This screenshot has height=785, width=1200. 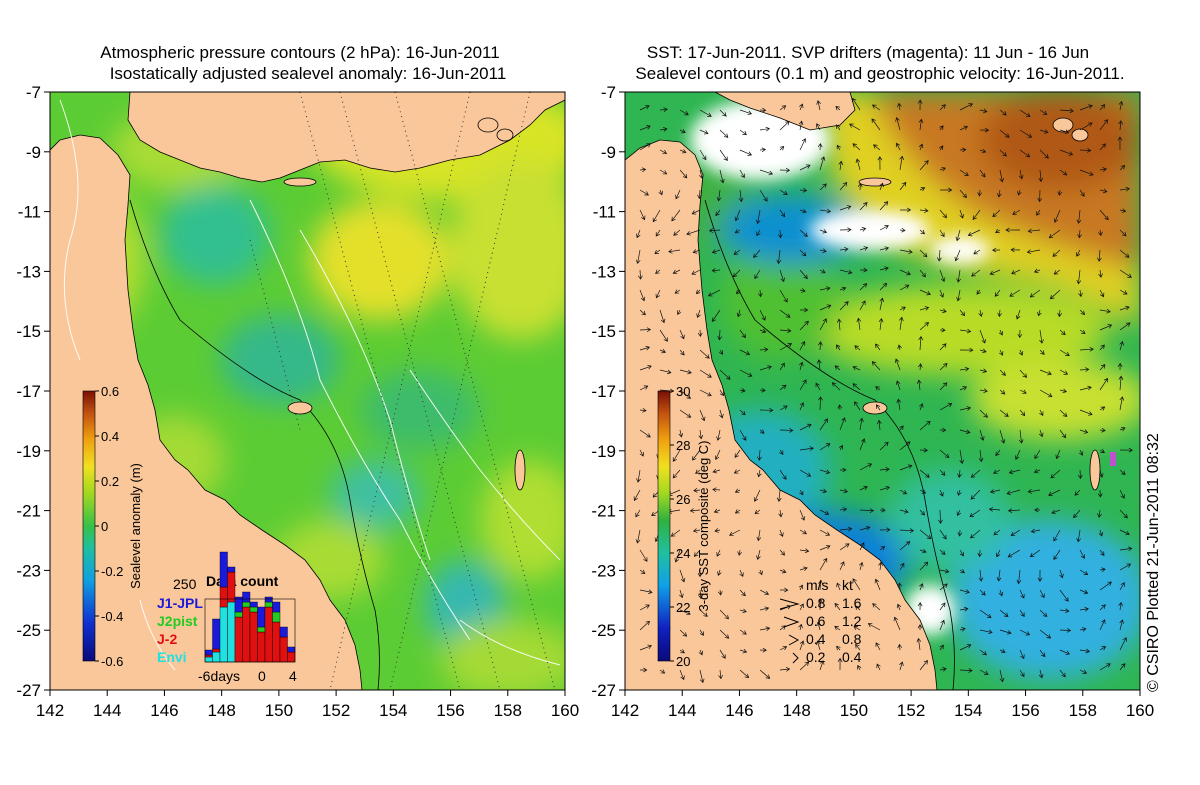 What do you see at coordinates (791, 622) in the screenshot?
I see `velocity-legend-arrow` at bounding box center [791, 622].